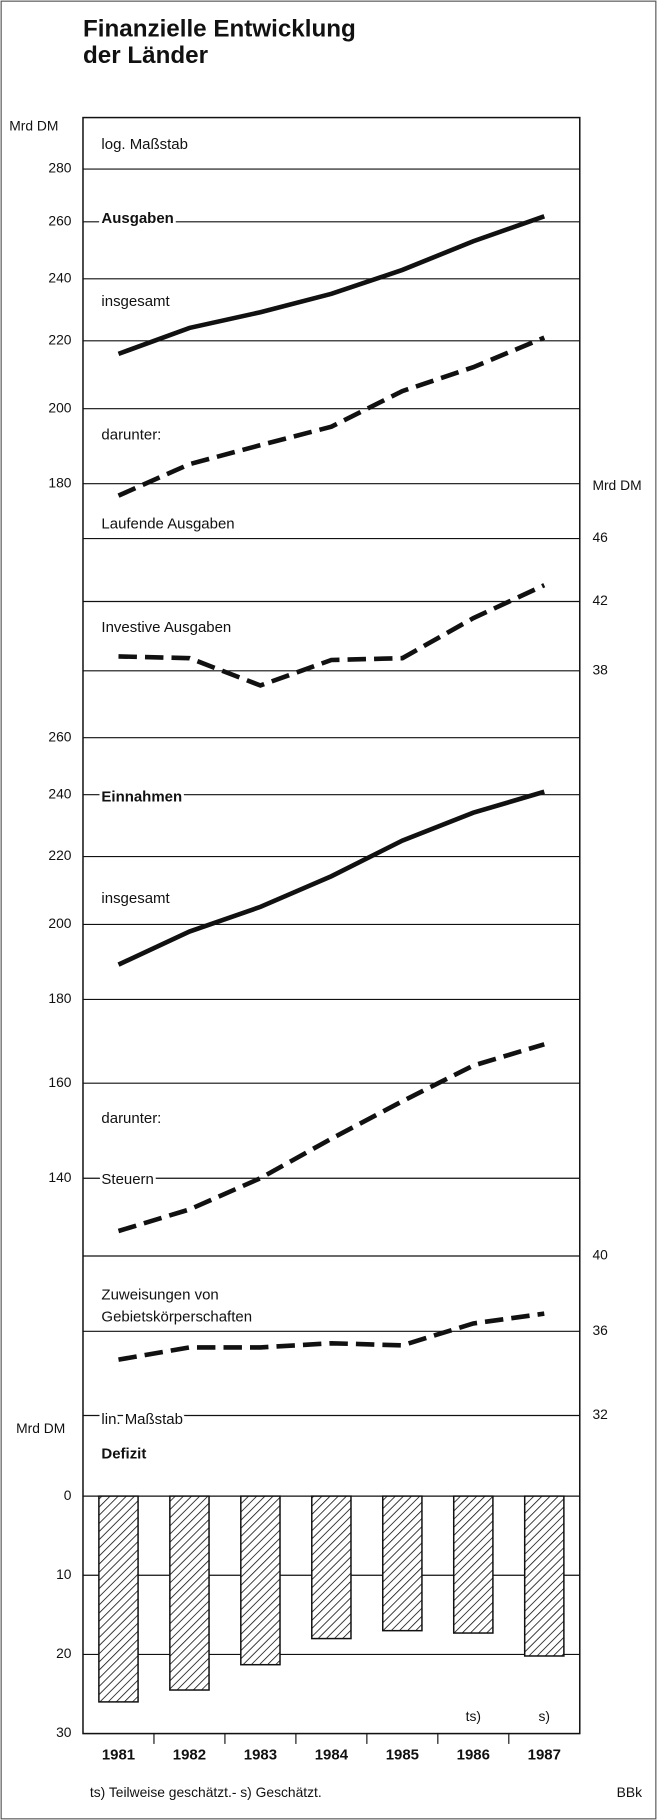 The width and height of the screenshot is (657, 1820). What do you see at coordinates (166, 627) in the screenshot?
I see `series-label: Investive Ausgaben` at bounding box center [166, 627].